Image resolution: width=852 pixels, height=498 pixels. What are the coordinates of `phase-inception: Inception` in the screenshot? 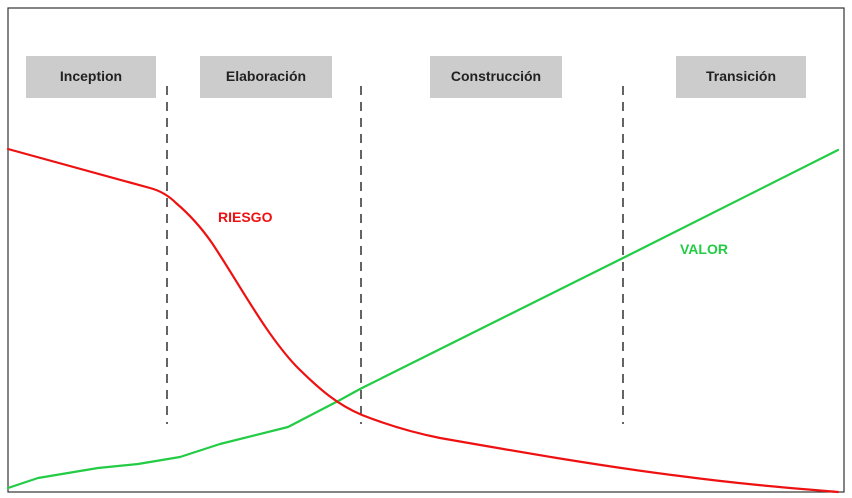 It's located at (91, 77).